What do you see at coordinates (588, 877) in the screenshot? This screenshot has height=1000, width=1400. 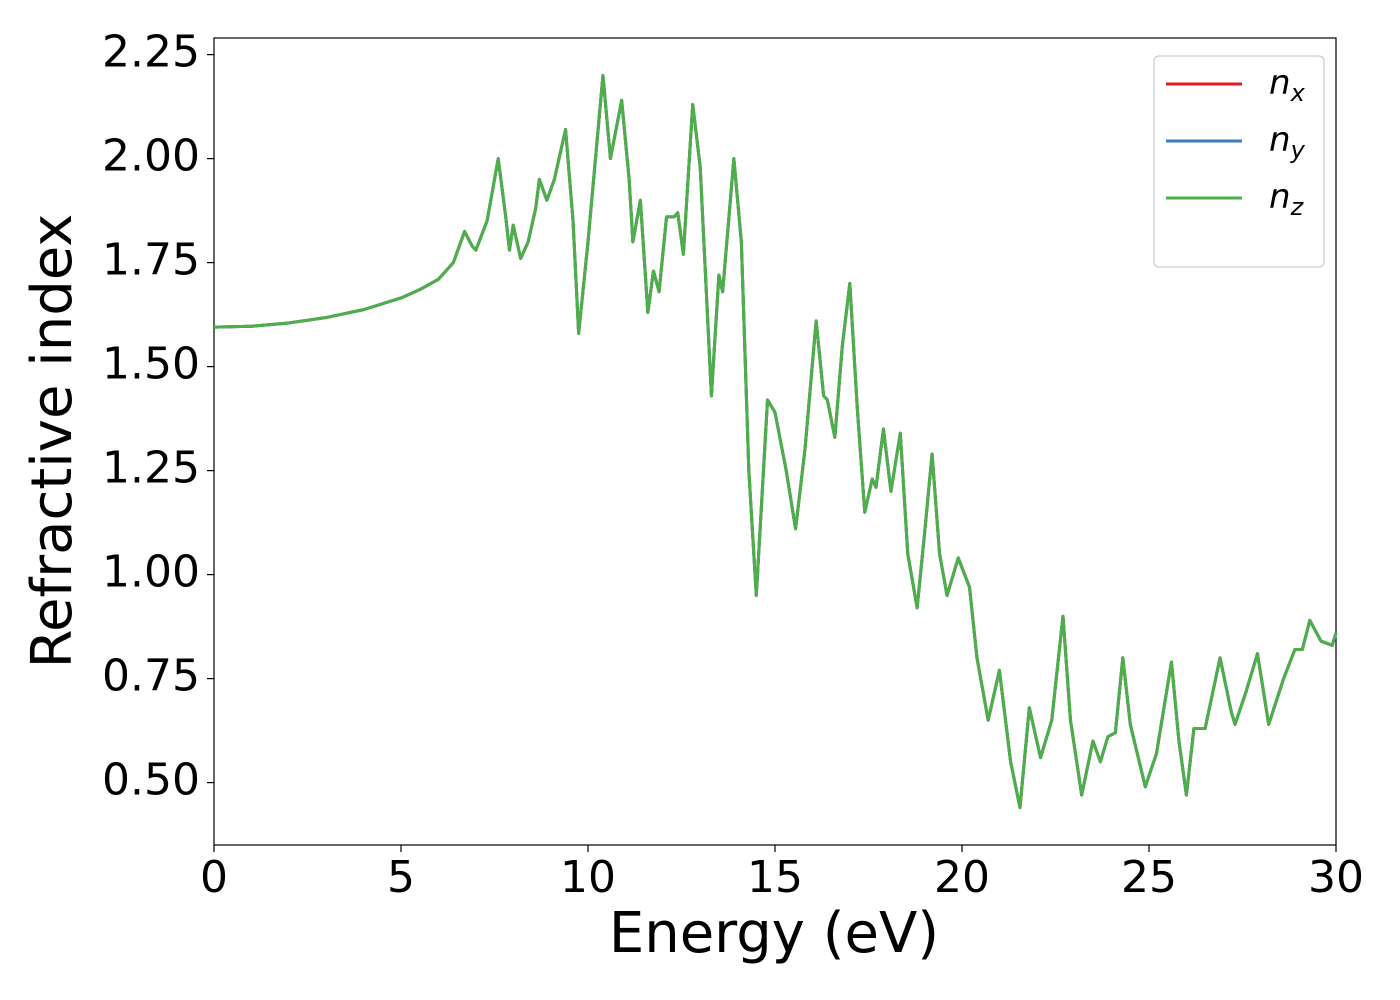 I see `x-tick-label: 10` at bounding box center [588, 877].